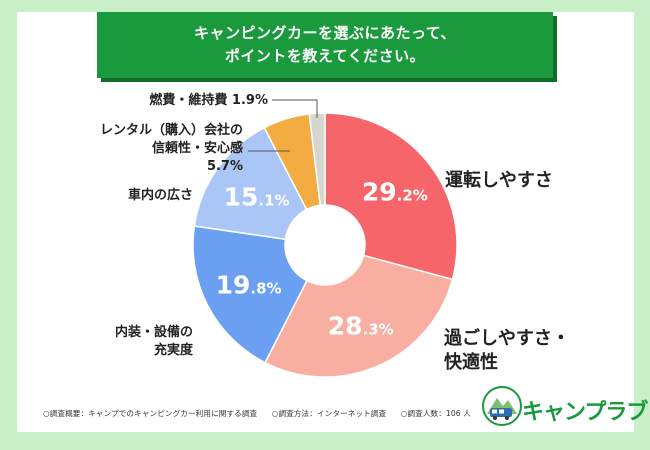 The height and width of the screenshot is (450, 650). I want to click on slice-value-4: 15.1%, so click(257, 196).